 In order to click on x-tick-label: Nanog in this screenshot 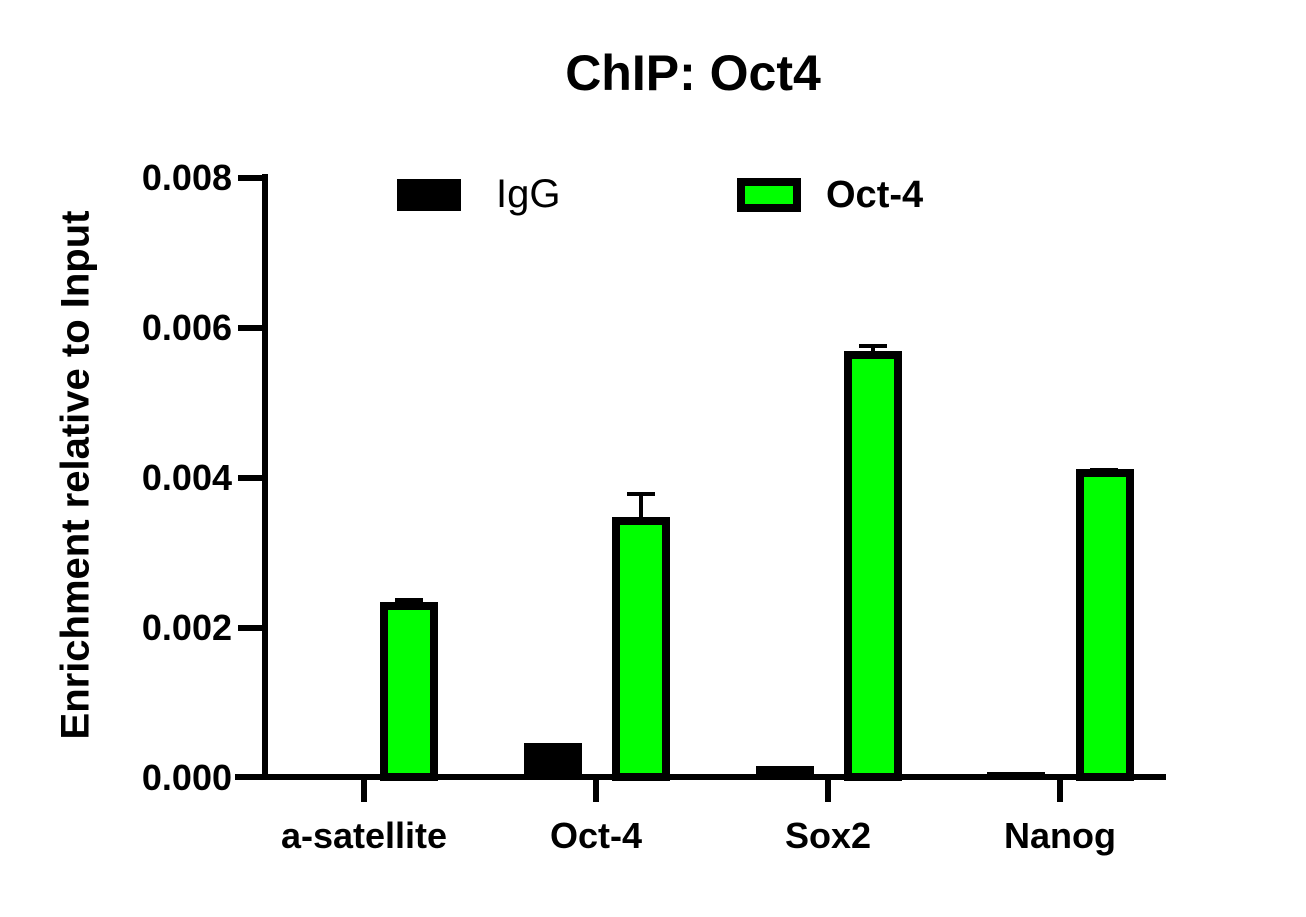, I will do `click(1060, 835)`.